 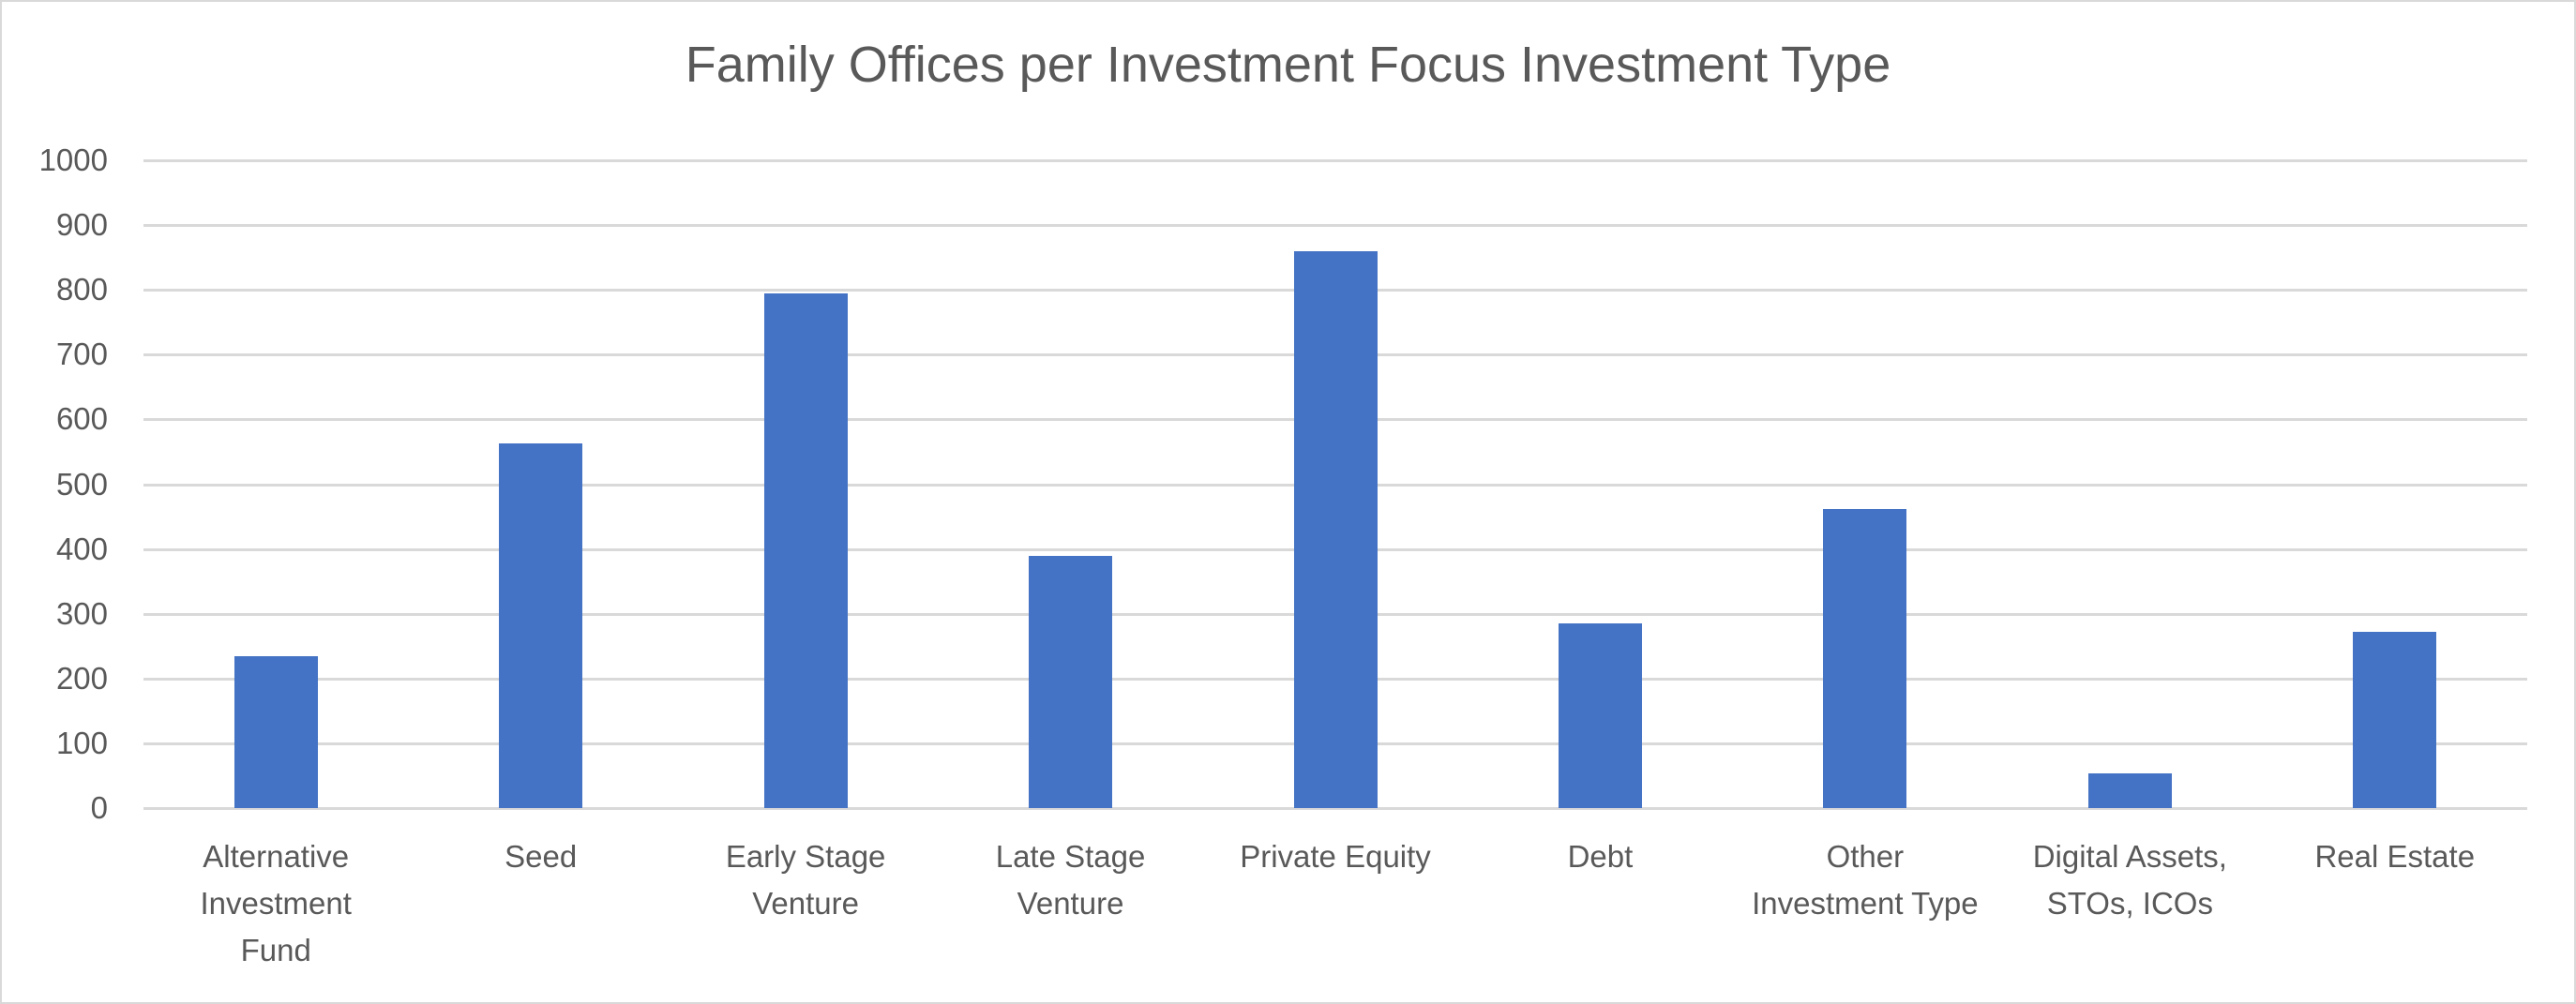 What do you see at coordinates (81, 678) in the screenshot?
I see `y-tick-label: 200` at bounding box center [81, 678].